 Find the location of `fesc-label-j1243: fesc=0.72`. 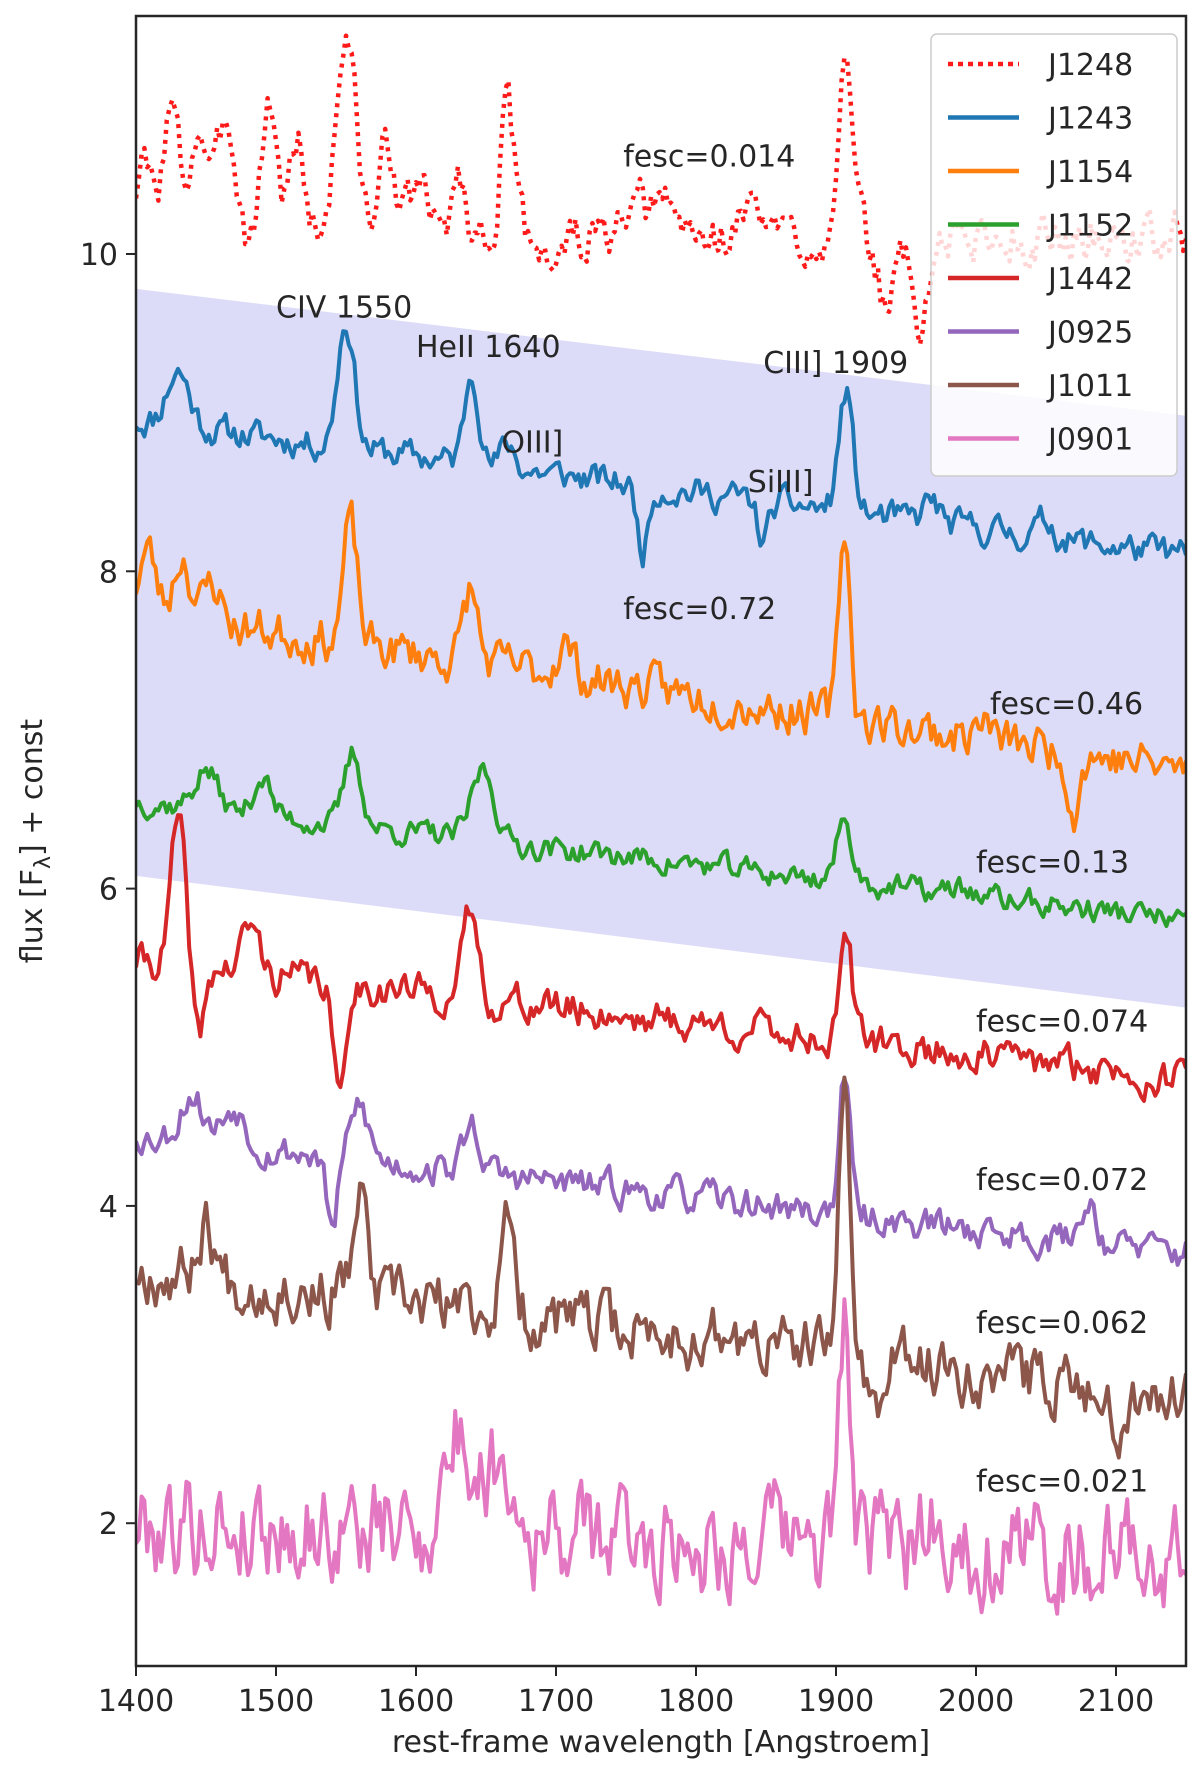

fesc-label-j1243: fesc=0.72 is located at coordinates (699, 609).